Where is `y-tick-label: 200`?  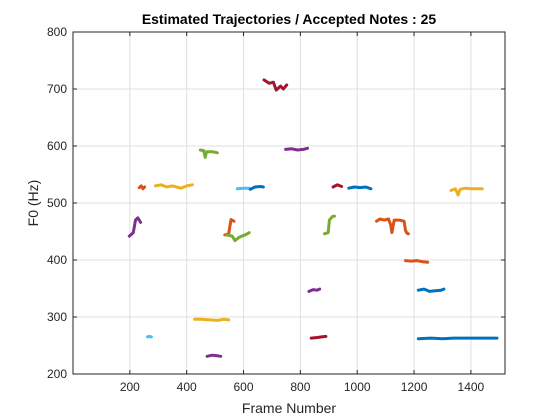 y-tick-label: 200 is located at coordinates (57, 374).